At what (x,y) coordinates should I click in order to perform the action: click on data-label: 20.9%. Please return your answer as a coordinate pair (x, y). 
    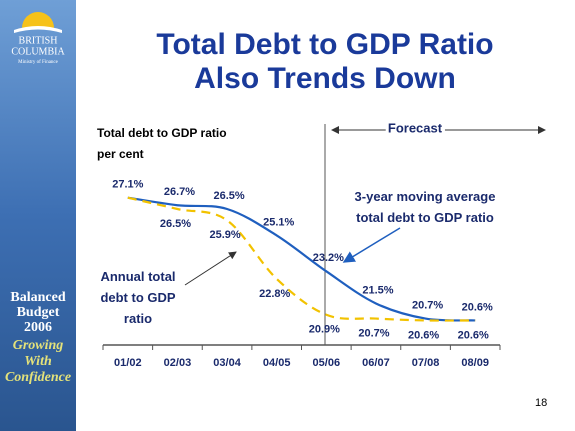
    Looking at the image, I should click on (324, 330).